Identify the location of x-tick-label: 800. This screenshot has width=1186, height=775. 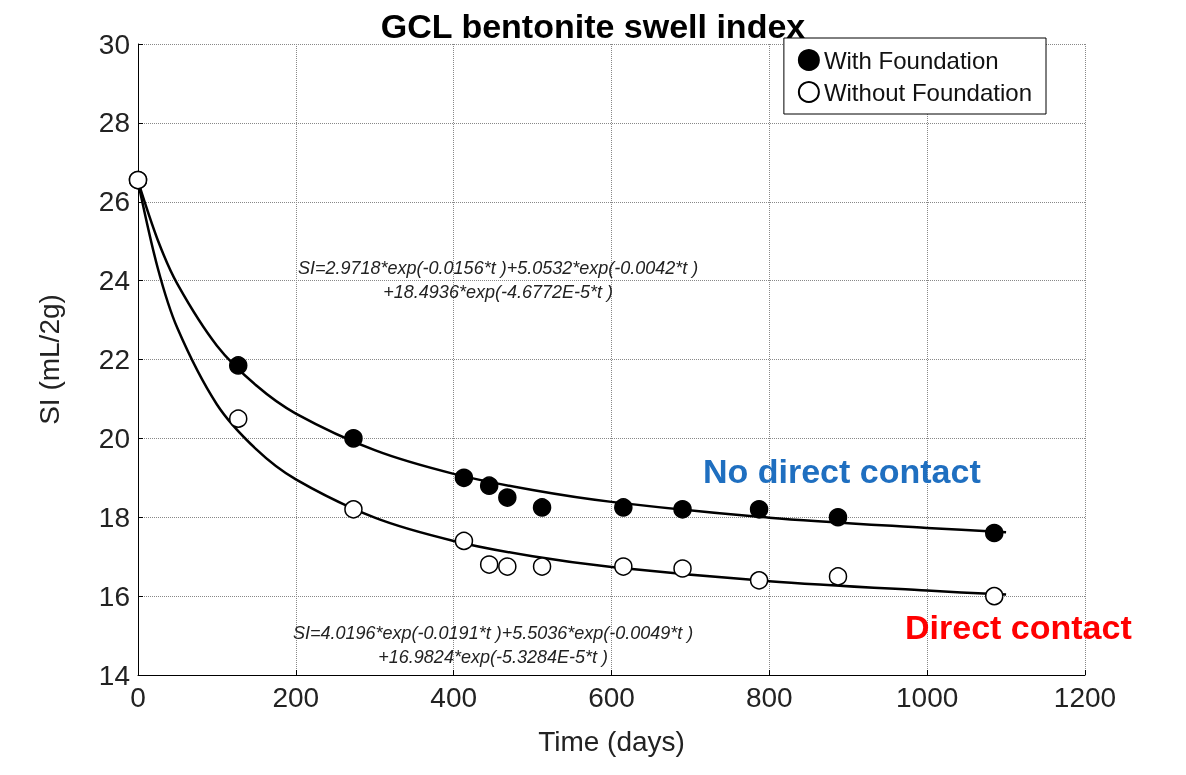
(769, 697).